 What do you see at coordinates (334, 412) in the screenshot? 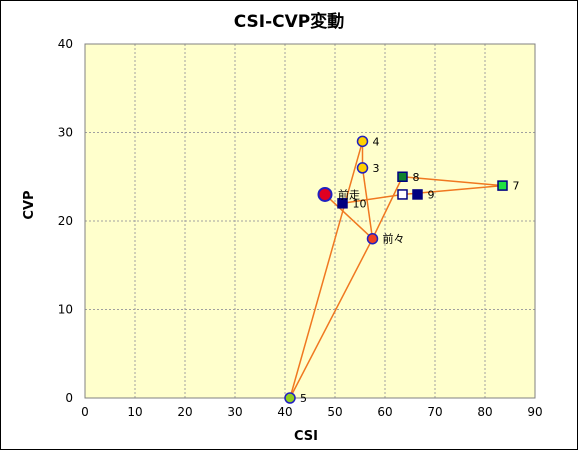
I see `x-tick-label: 50` at bounding box center [334, 412].